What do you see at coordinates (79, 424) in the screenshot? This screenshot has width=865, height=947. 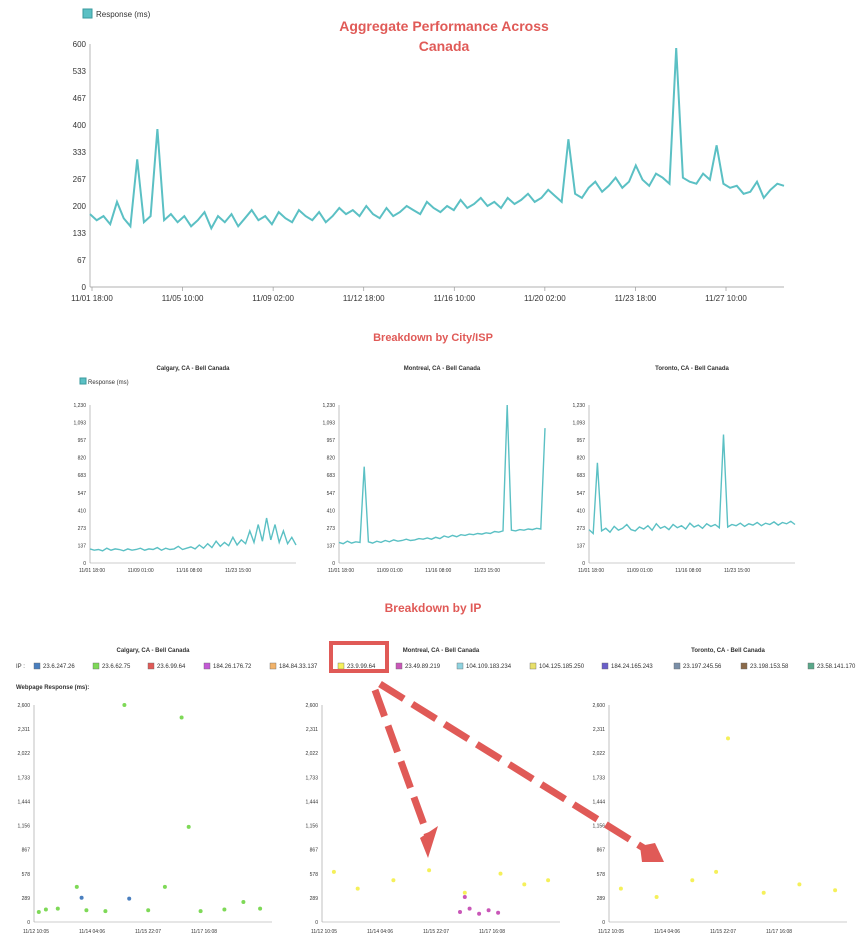 I see `city-ytick-label: 1,093` at bounding box center [79, 424].